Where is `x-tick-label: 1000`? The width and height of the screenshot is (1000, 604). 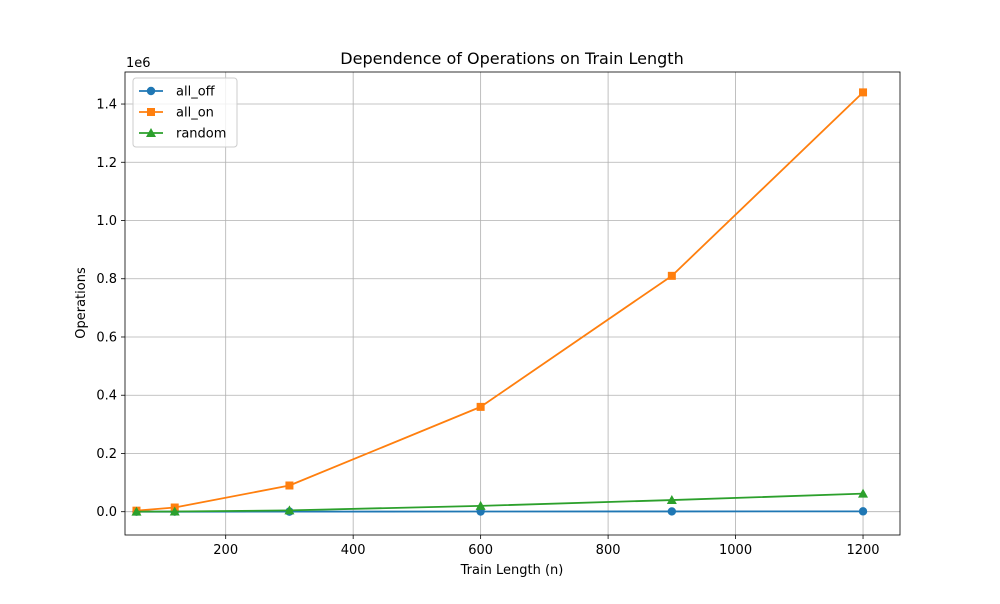
x-tick-label: 1000 is located at coordinates (735, 550).